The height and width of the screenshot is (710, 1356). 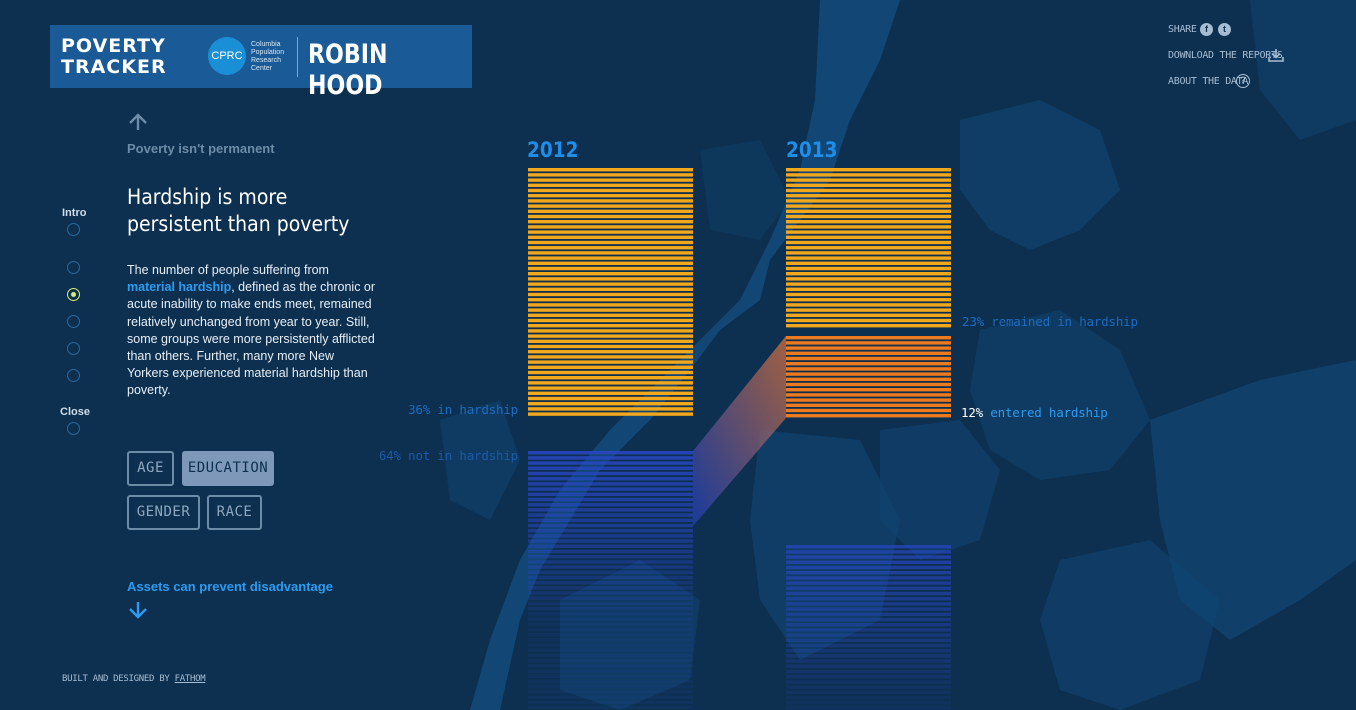 What do you see at coordinates (1206, 29) in the screenshot?
I see `facebook-icon: f` at bounding box center [1206, 29].